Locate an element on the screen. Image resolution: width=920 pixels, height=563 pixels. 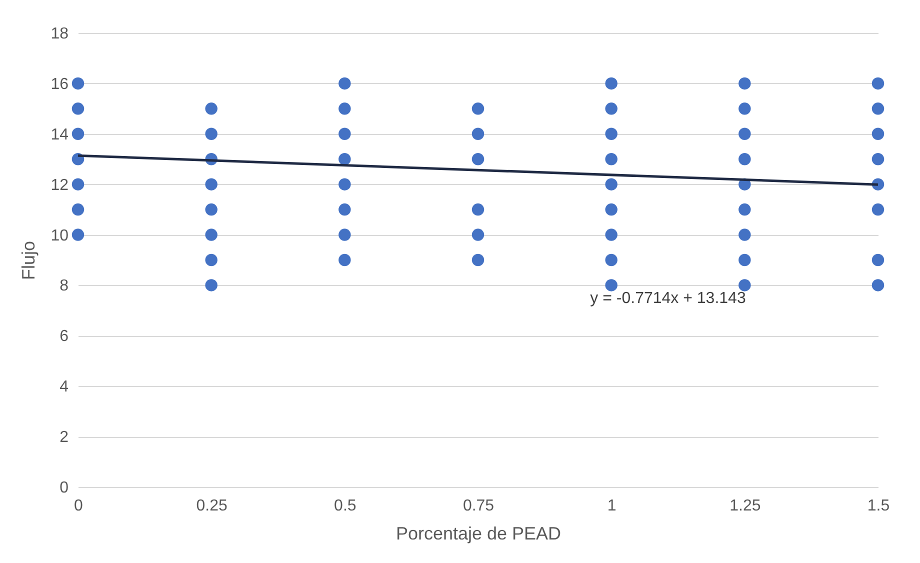
y-tick-label: 8 is located at coordinates (64, 286).